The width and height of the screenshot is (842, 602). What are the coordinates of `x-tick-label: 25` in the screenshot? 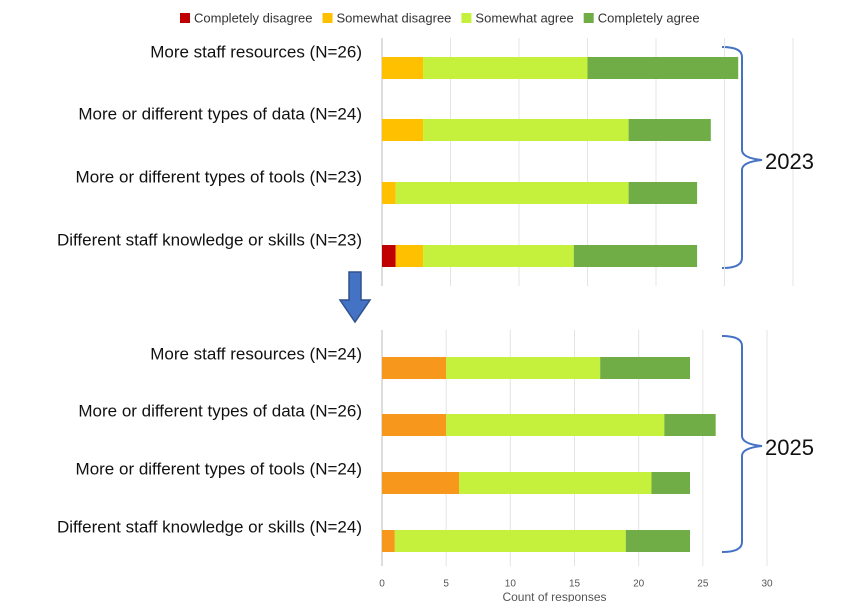 It's located at (703, 584).